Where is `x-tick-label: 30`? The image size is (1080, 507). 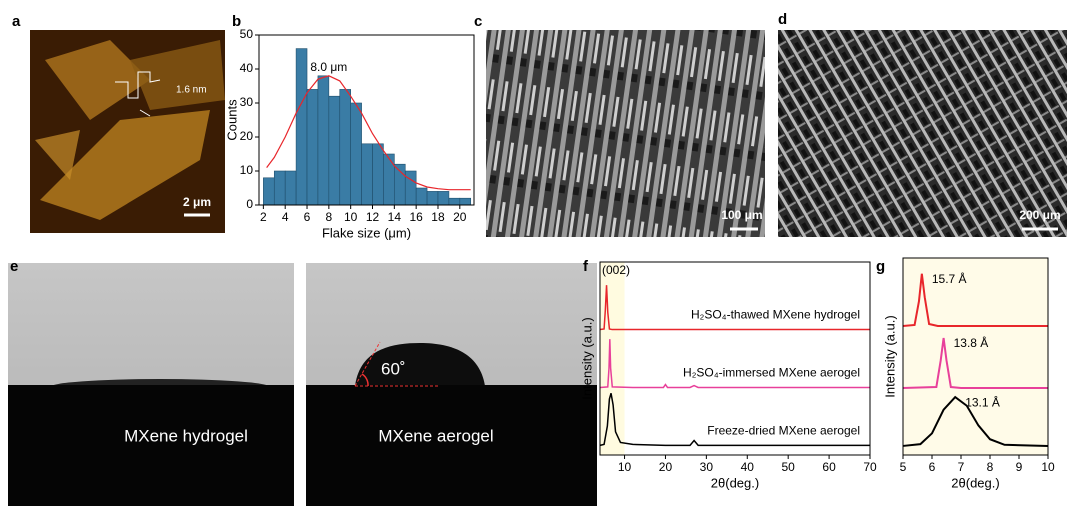 x-tick-label: 30 is located at coordinates (707, 467).